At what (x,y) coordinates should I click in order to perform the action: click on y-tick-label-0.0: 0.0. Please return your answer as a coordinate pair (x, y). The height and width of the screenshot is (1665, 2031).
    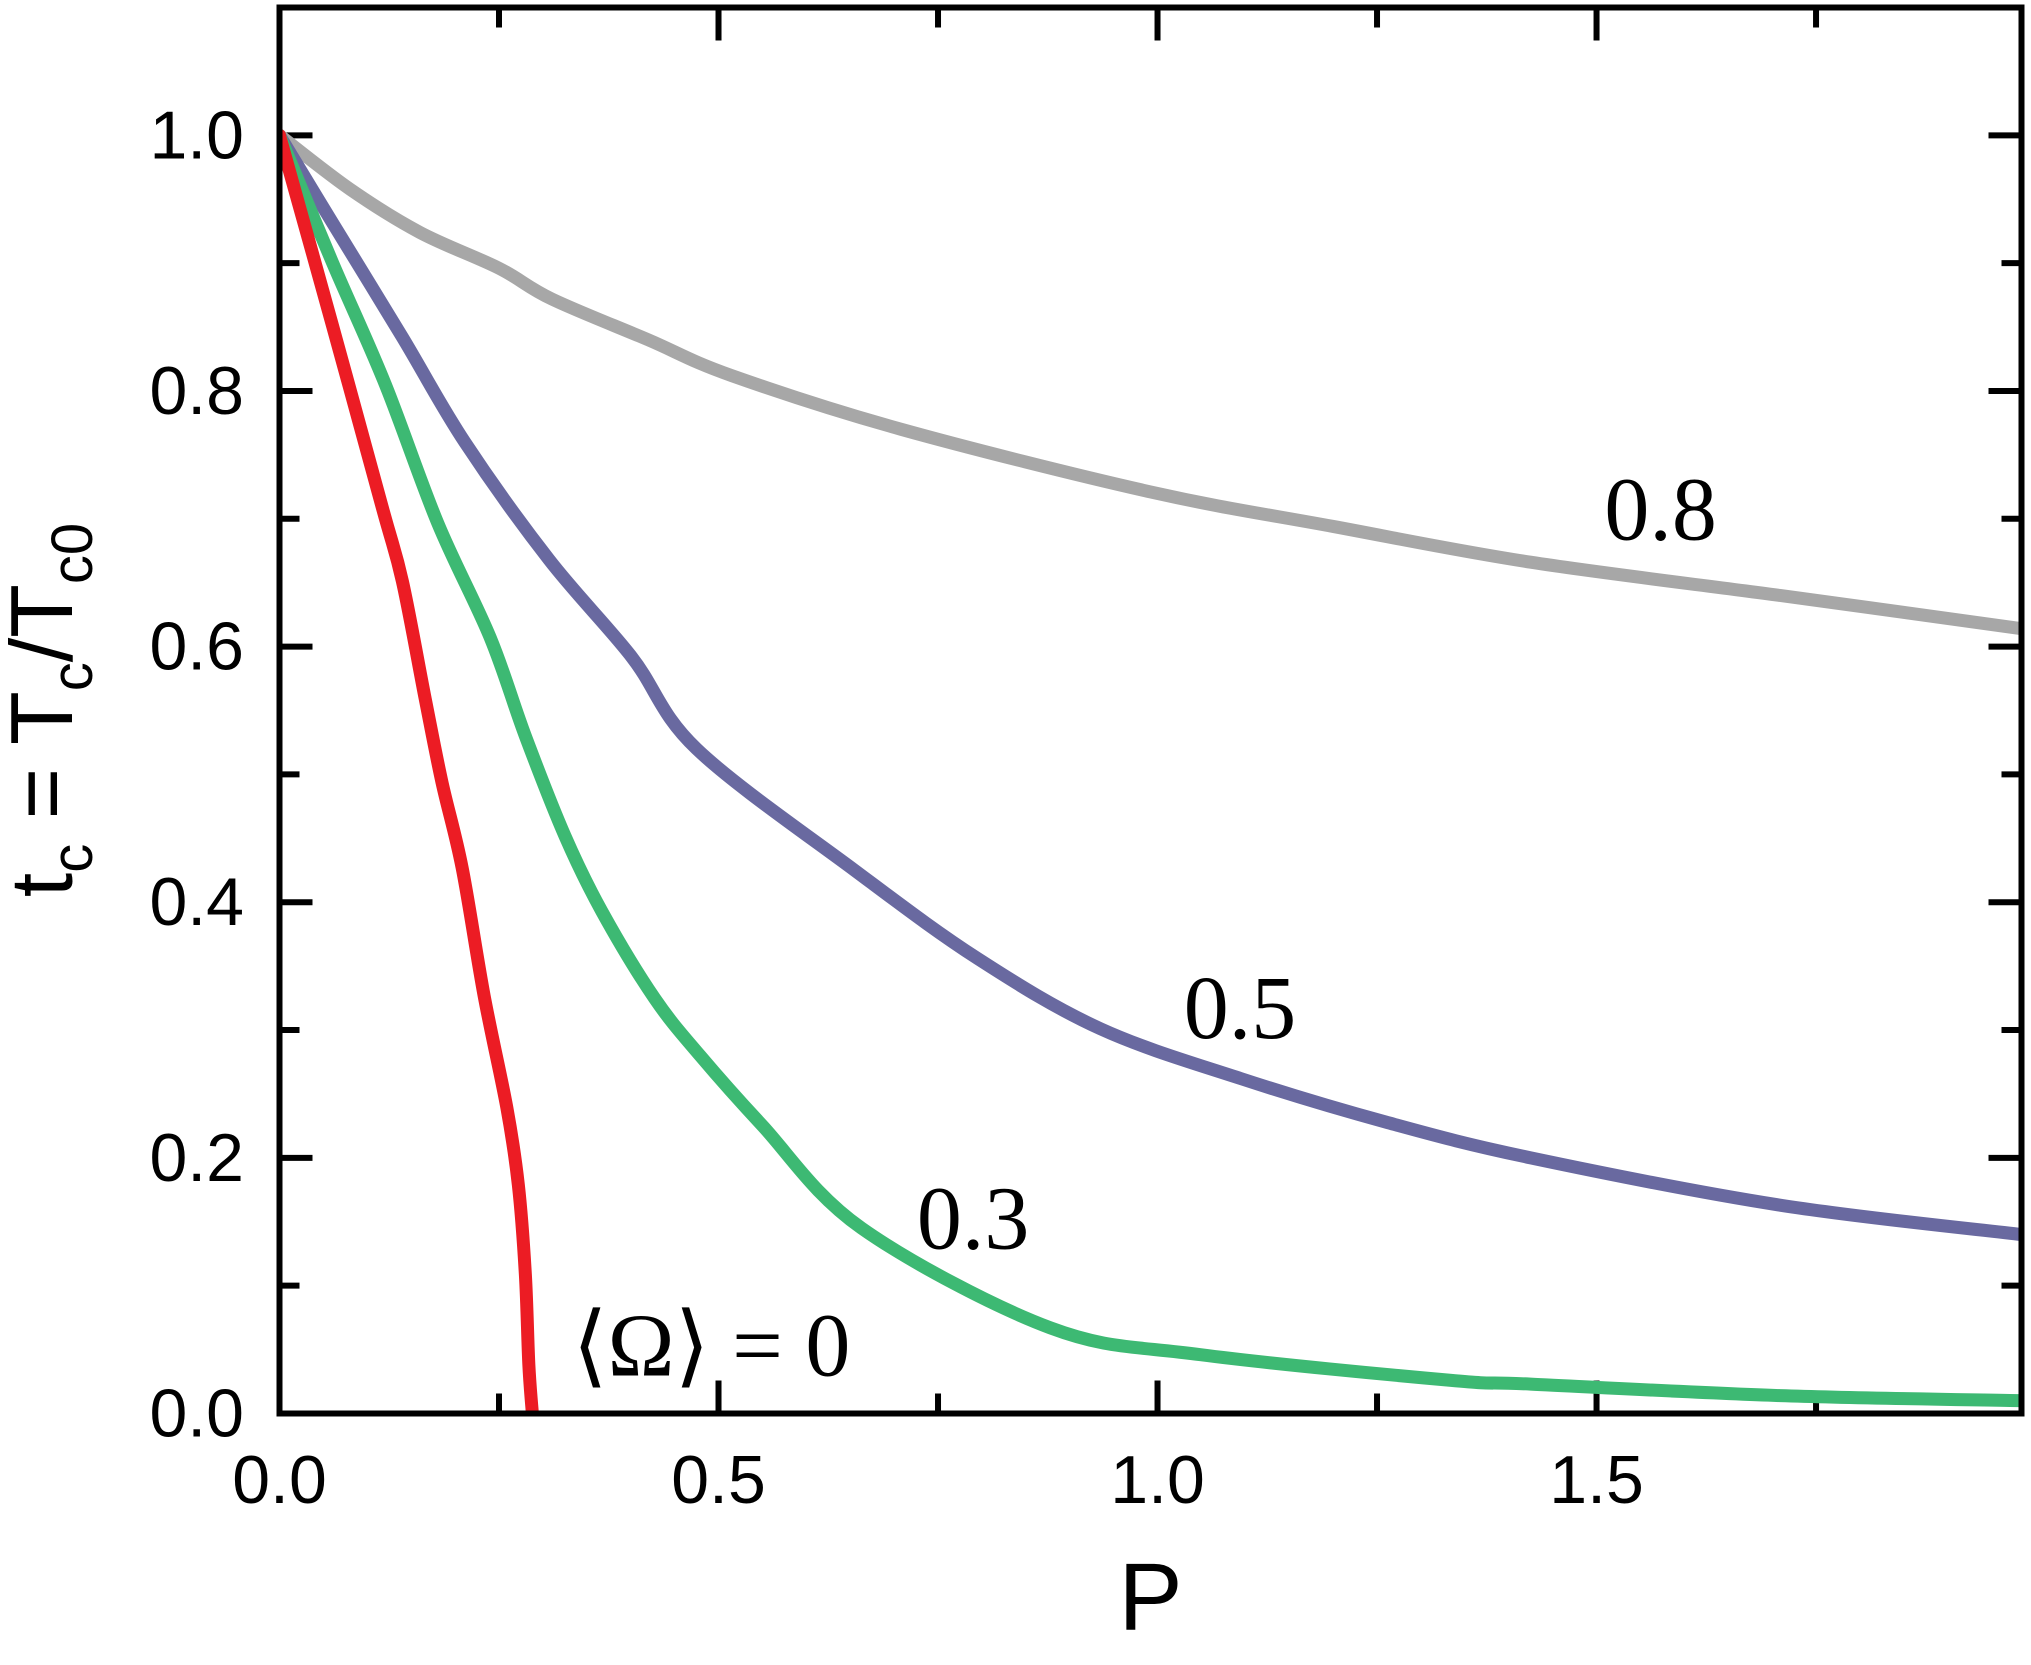
    Looking at the image, I should click on (196, 1414).